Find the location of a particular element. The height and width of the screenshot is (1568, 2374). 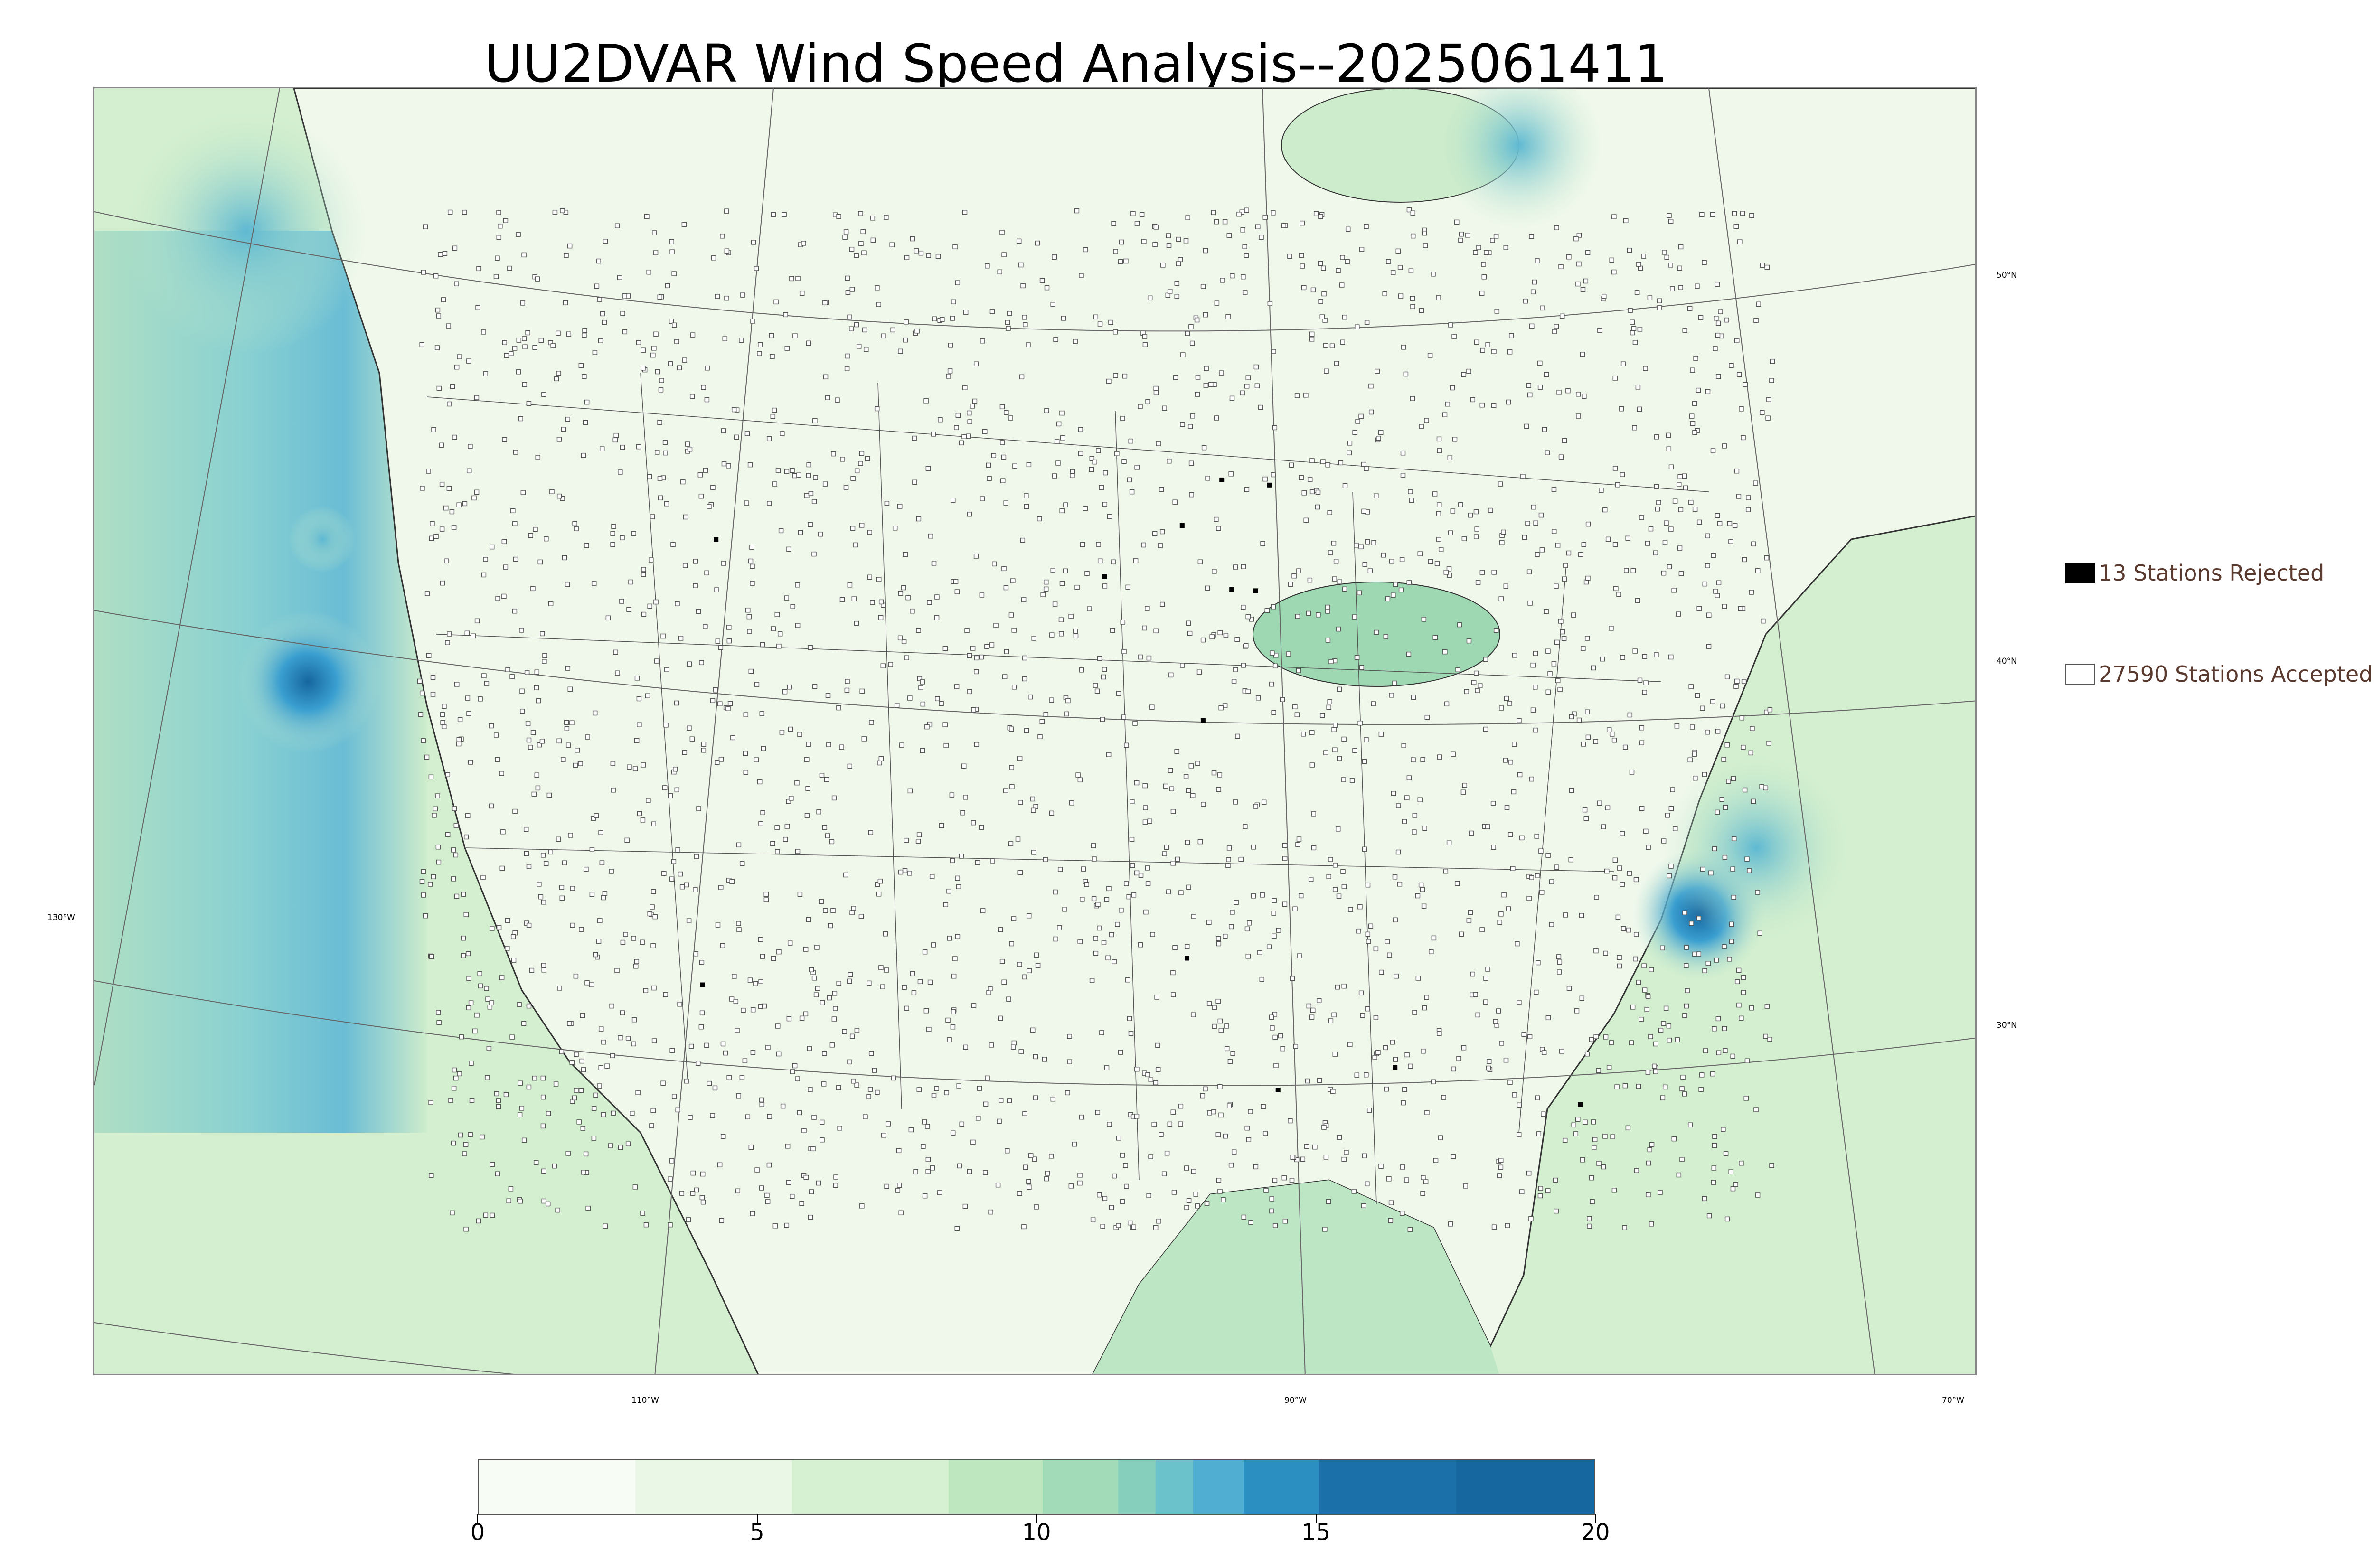

lat-tick-40: 40°N is located at coordinates (2007, 662).